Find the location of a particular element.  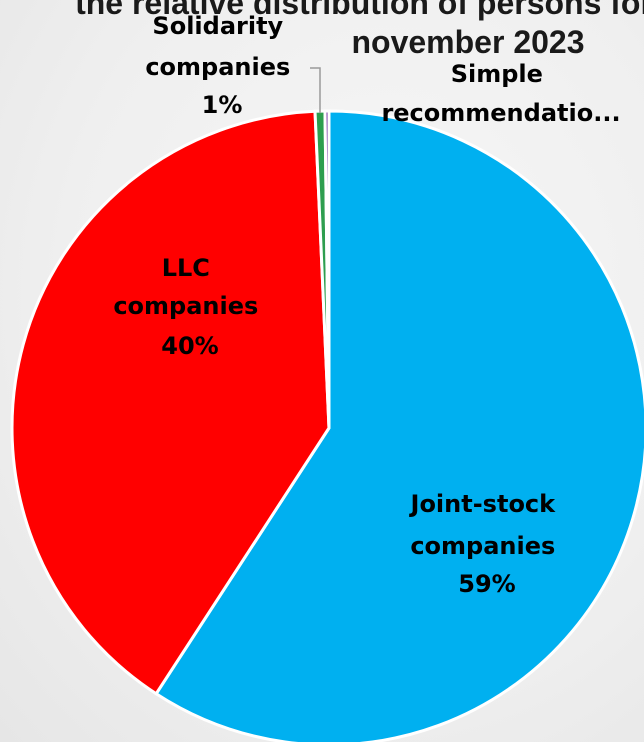

leader-line-solidarity is located at coordinates (315, 90).